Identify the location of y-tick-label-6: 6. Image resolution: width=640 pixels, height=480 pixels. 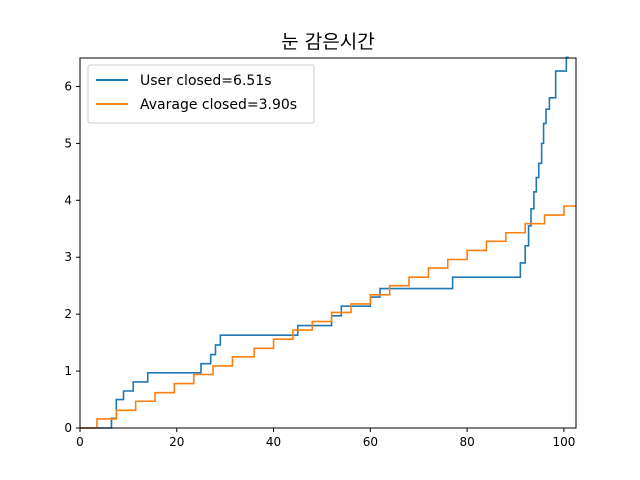
(68, 86).